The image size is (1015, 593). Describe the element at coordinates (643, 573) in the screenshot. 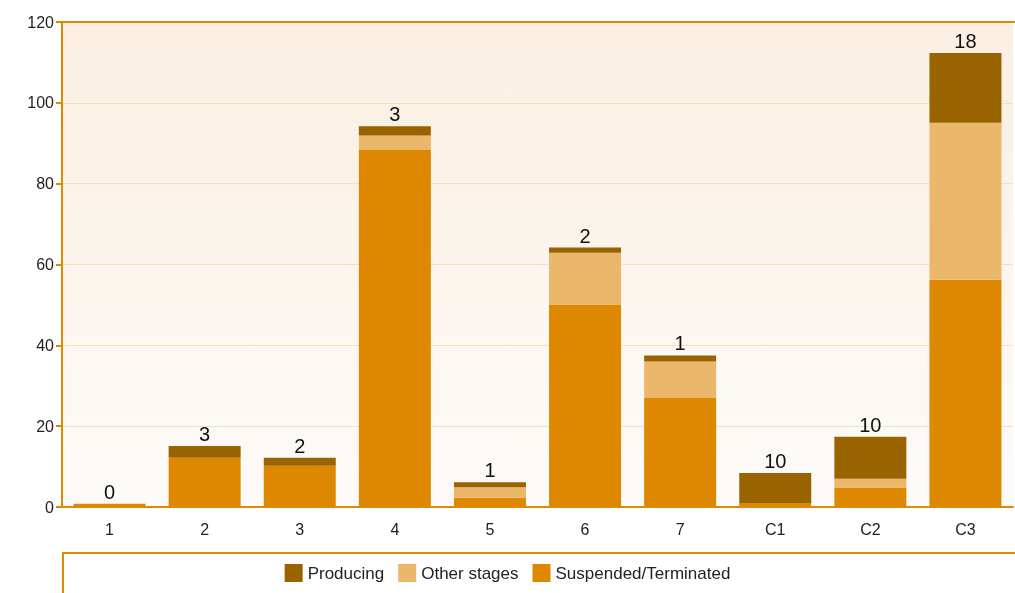

I see `legend-label: Suspended/Terminated` at that location.